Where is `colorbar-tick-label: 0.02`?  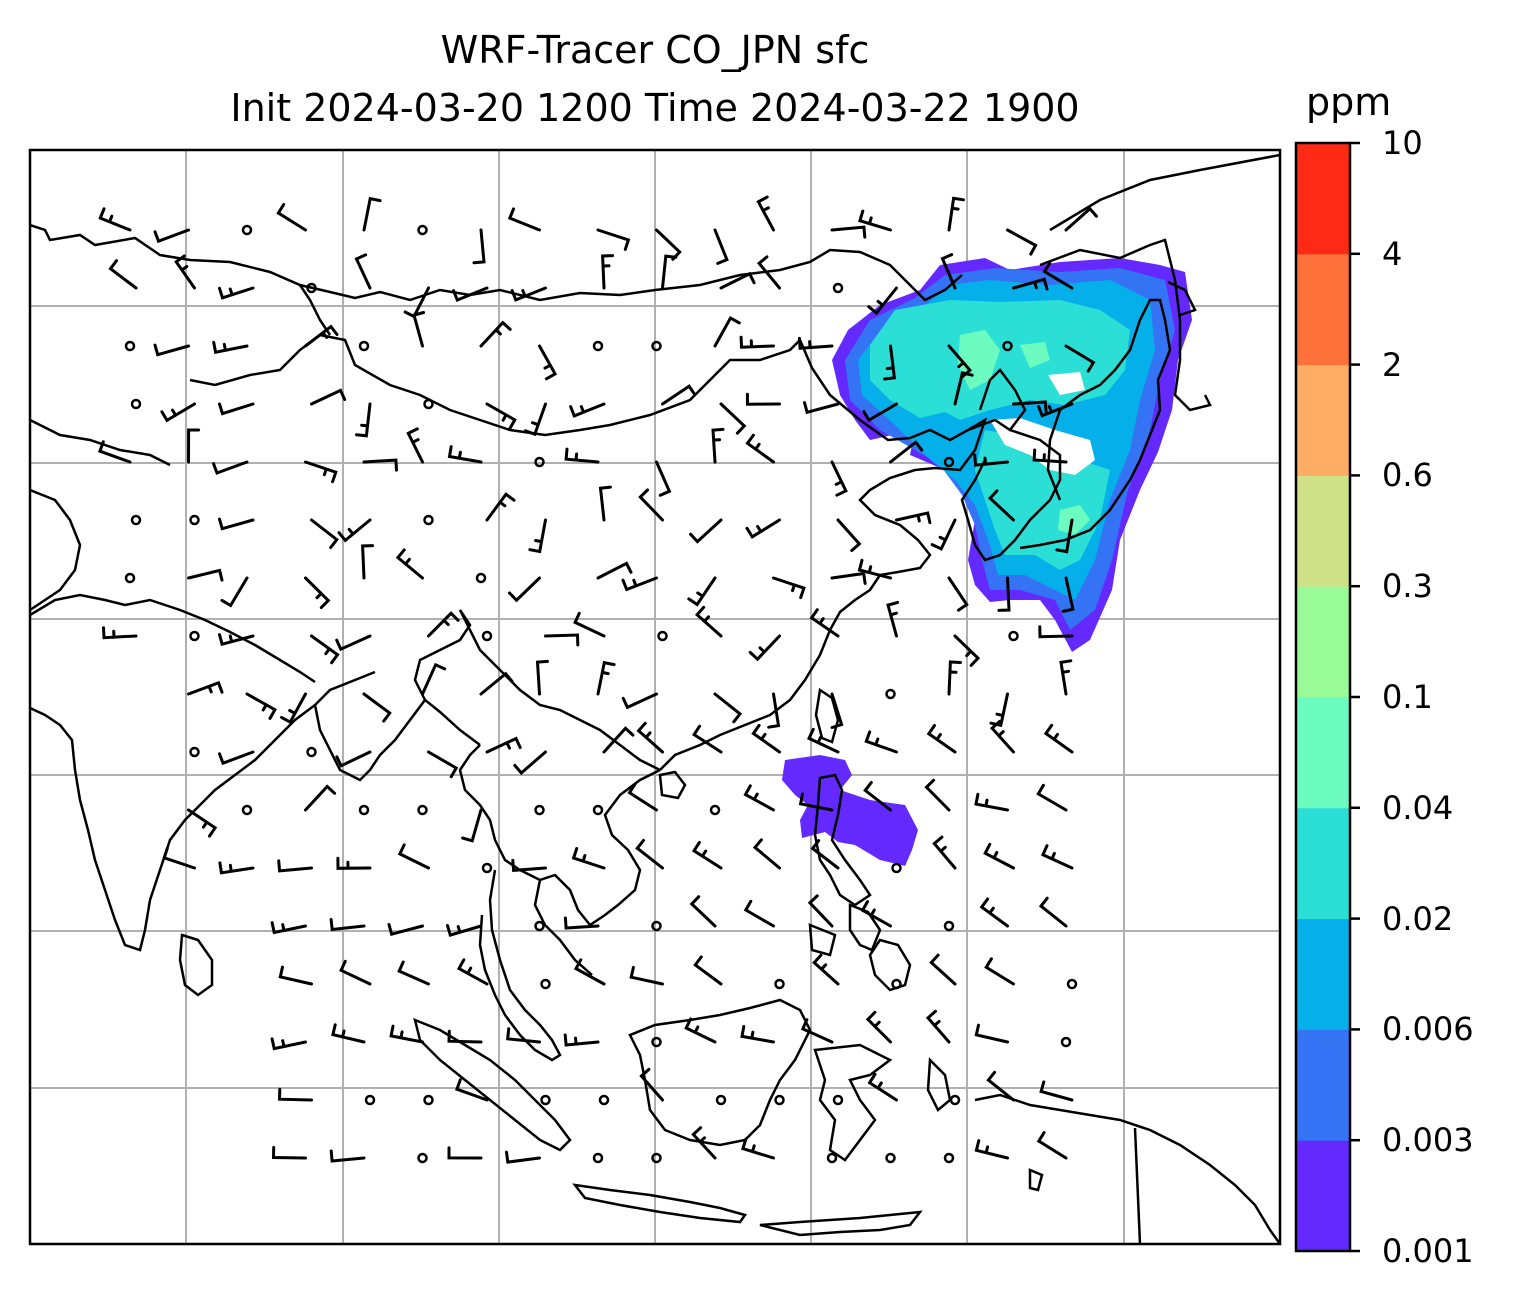 colorbar-tick-label: 0.02 is located at coordinates (1418, 918).